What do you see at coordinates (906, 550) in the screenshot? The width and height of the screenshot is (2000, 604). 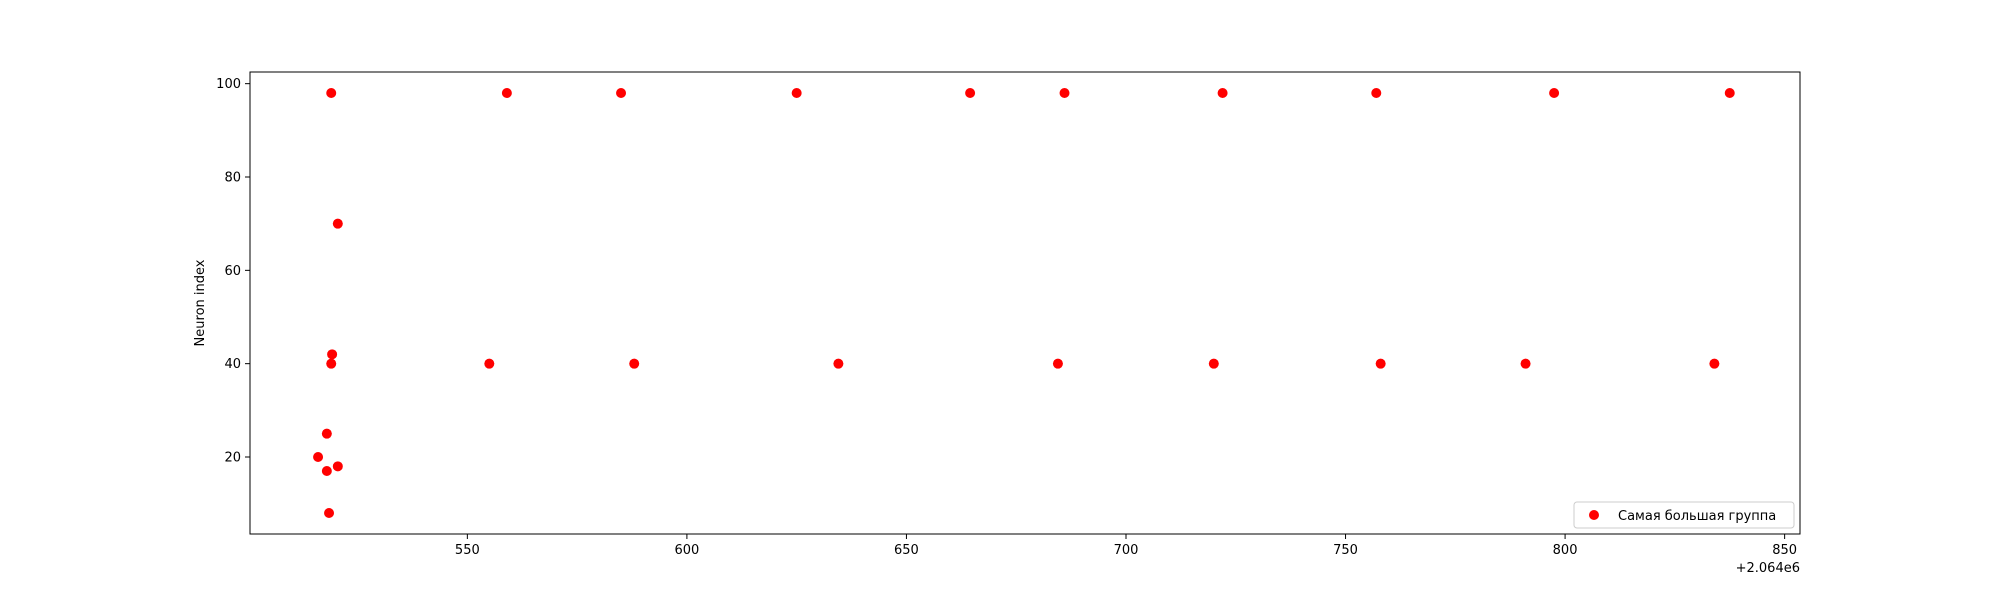 I see `x-tick-label: 650` at bounding box center [906, 550].